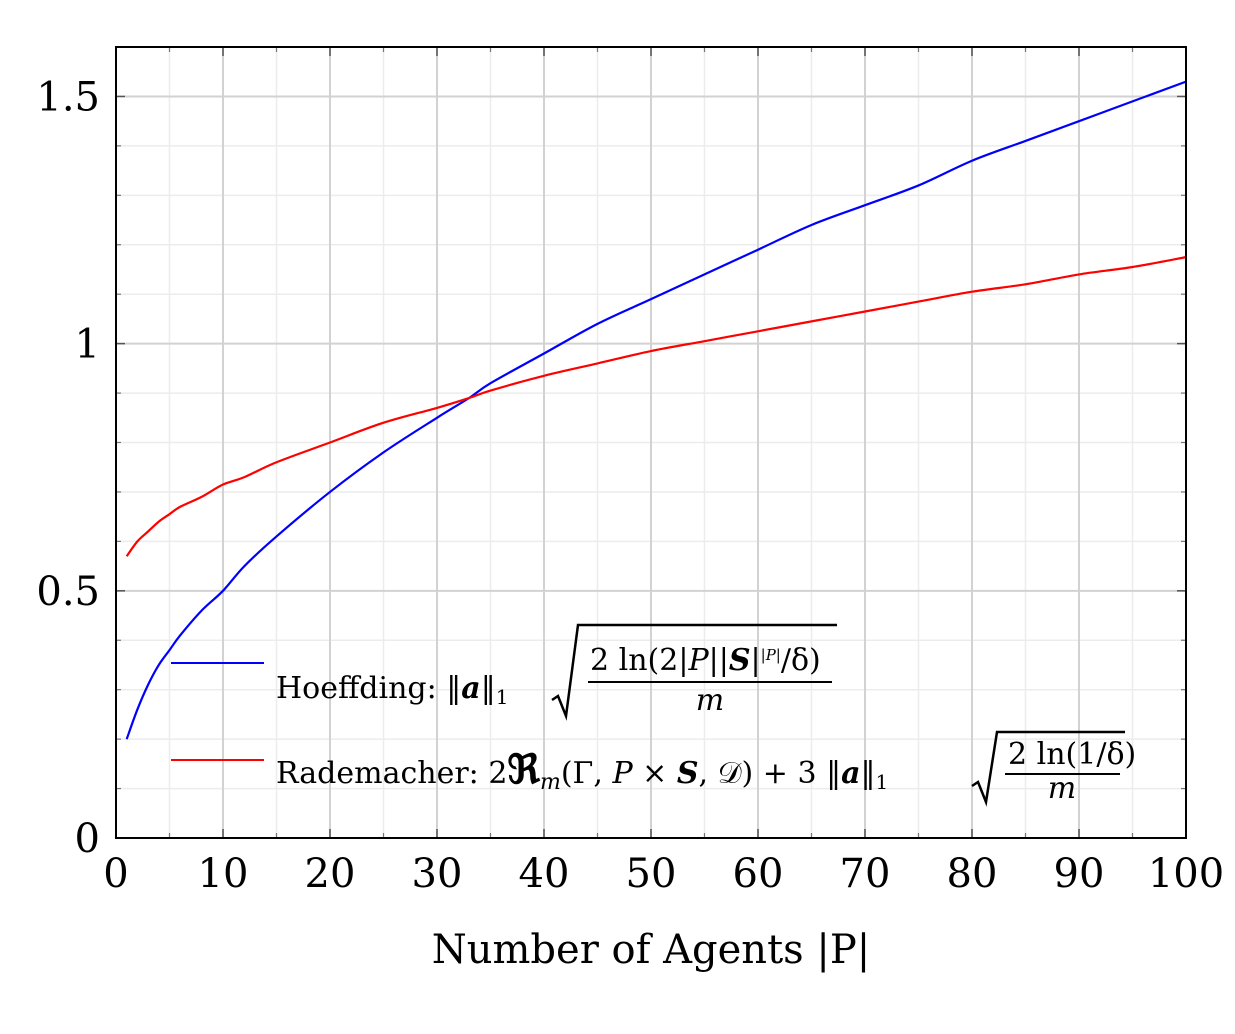  Describe the element at coordinates (68, 97) in the screenshot. I see `y-tick-label: 1.5` at that location.